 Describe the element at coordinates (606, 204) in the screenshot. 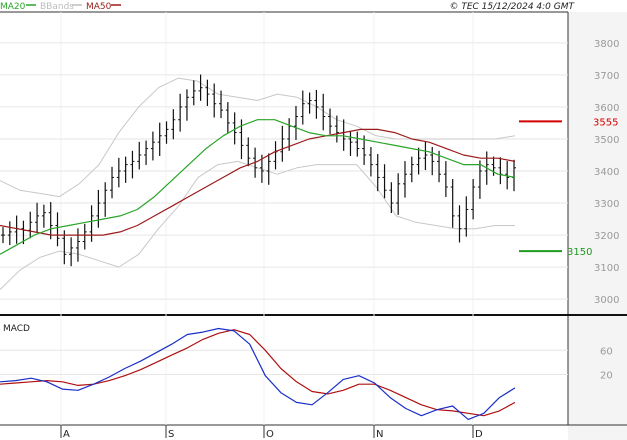

I see `price-y-tick-label: 3300` at that location.